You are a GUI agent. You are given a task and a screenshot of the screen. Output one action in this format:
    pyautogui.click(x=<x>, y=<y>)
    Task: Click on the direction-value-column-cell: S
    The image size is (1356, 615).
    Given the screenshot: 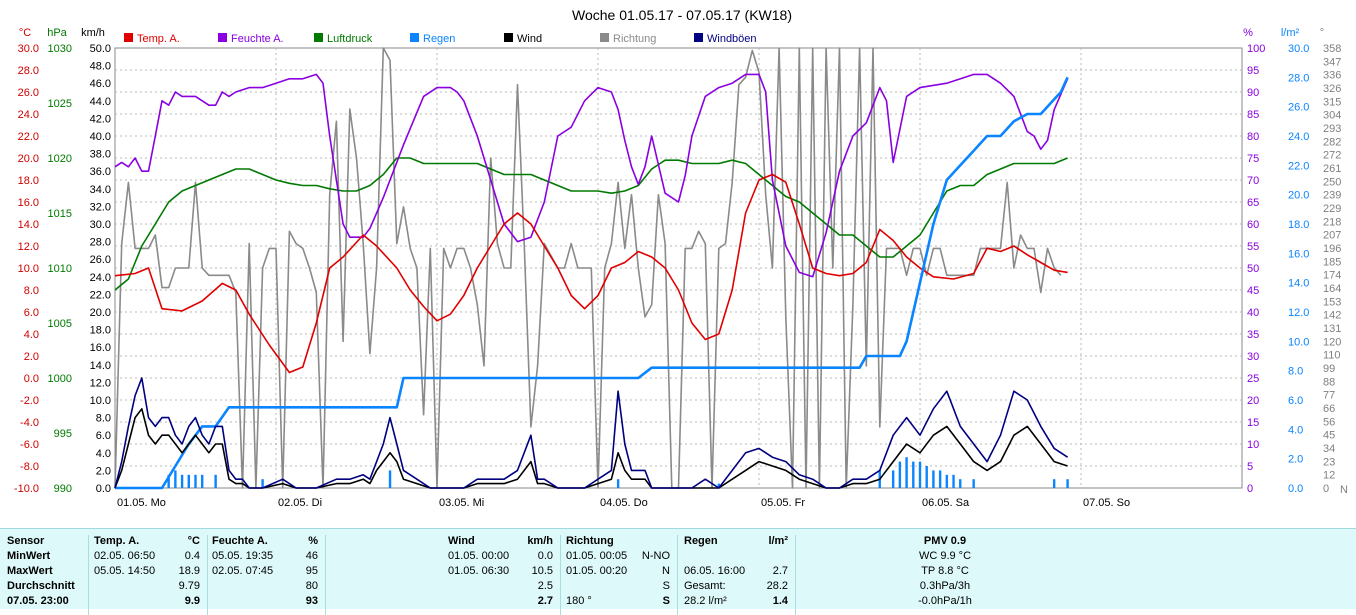 What is the action you would take?
    pyautogui.click(x=666, y=586)
    